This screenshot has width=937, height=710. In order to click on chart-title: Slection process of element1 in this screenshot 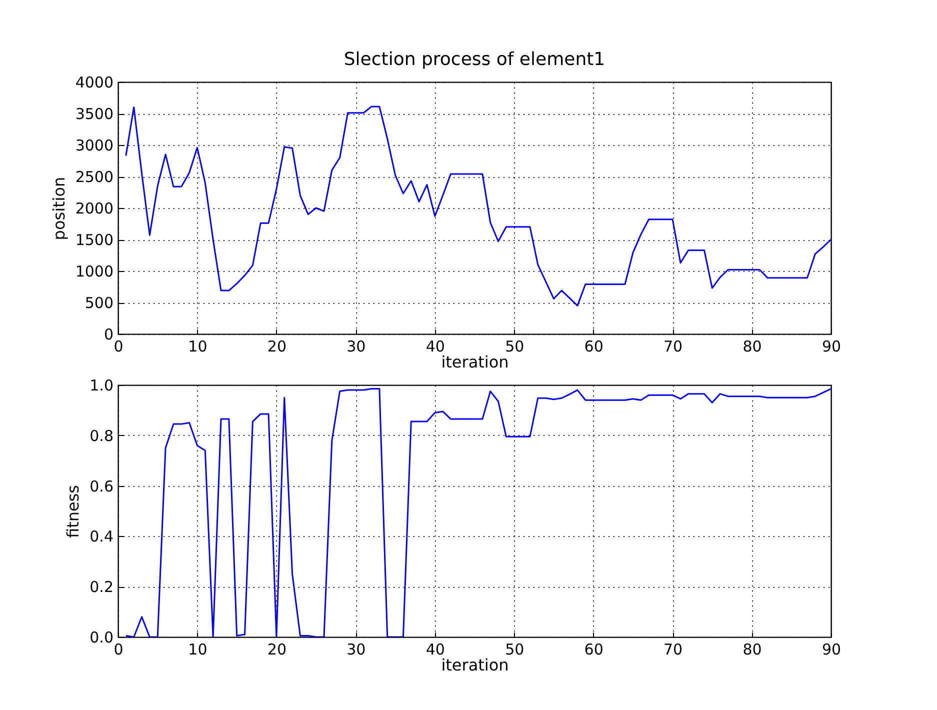, I will do `click(475, 59)`.